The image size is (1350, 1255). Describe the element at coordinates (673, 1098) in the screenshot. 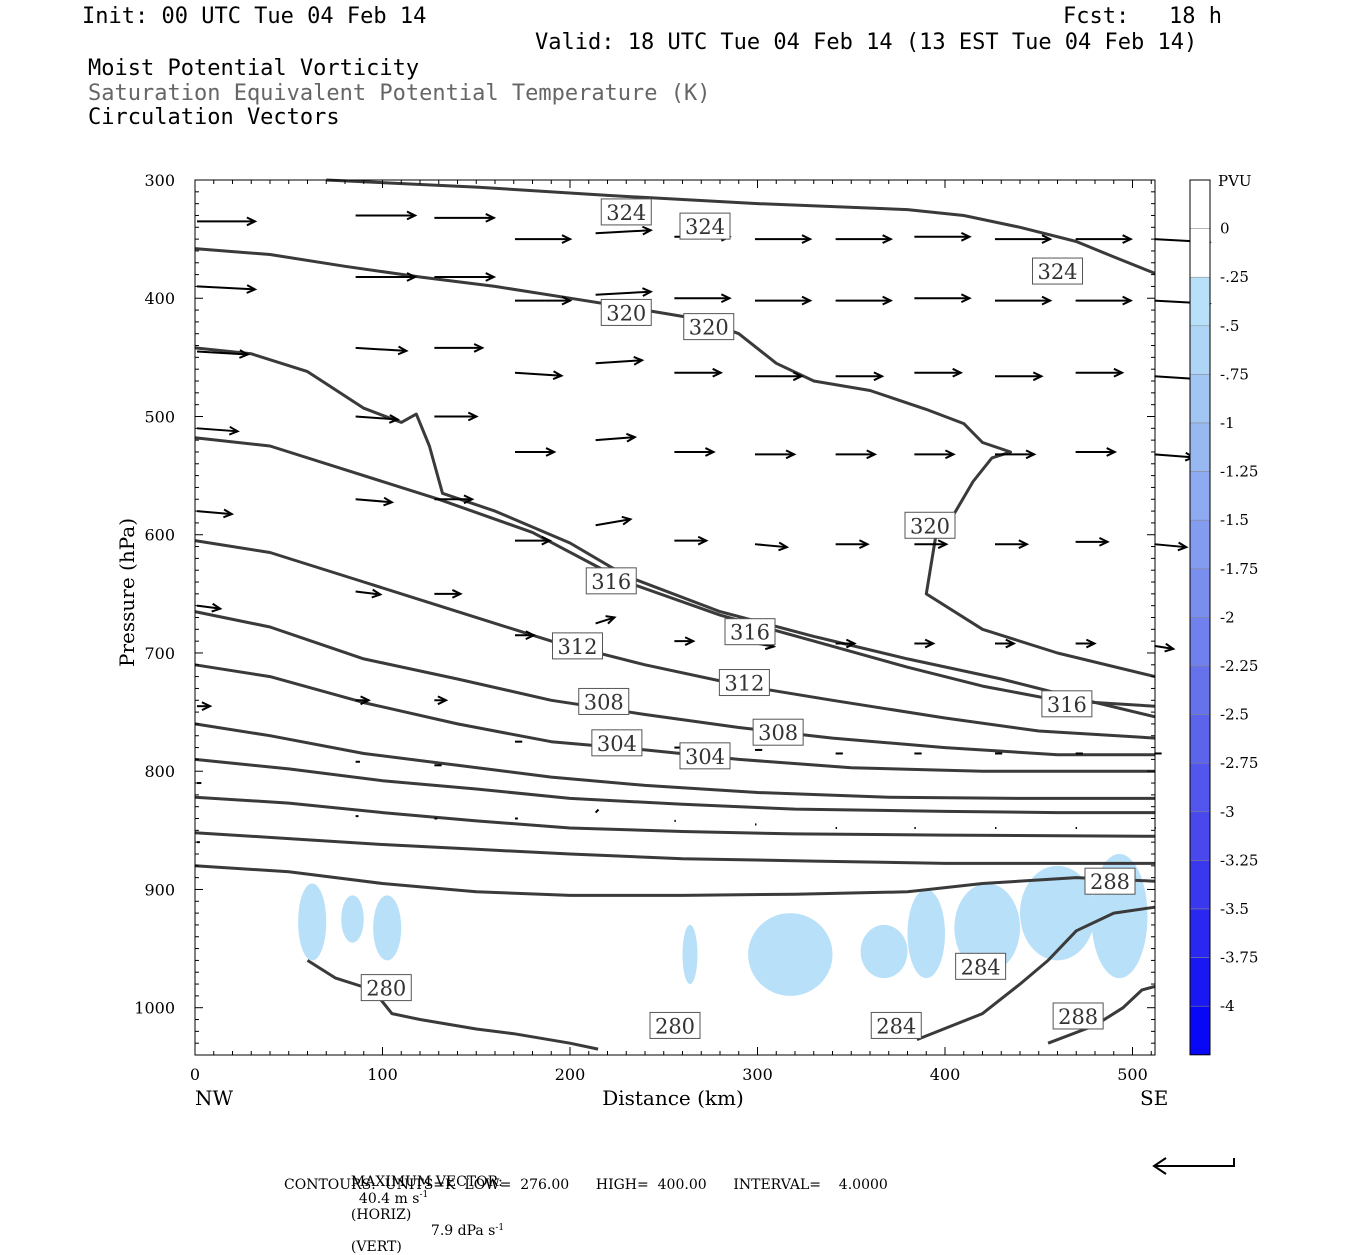

I see `x-axis-label: Distance (km)` at that location.